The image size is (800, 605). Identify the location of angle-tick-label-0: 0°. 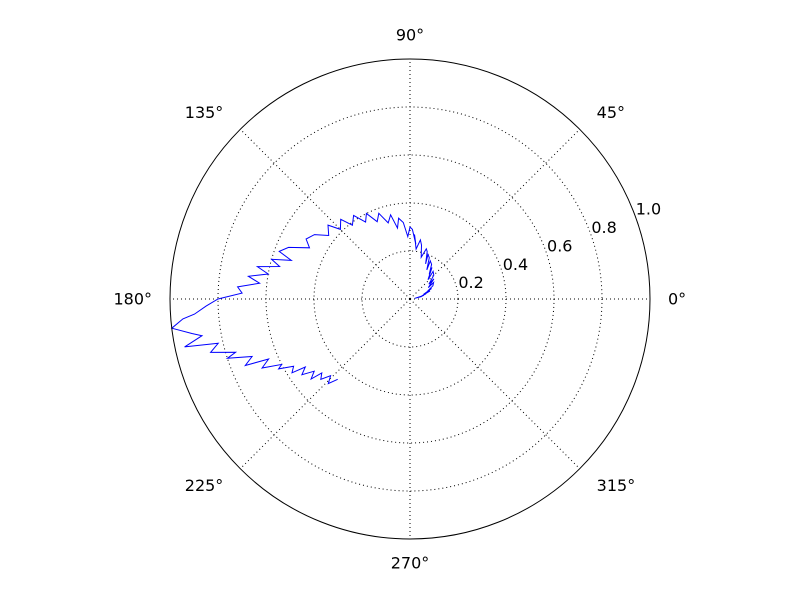
(677, 299).